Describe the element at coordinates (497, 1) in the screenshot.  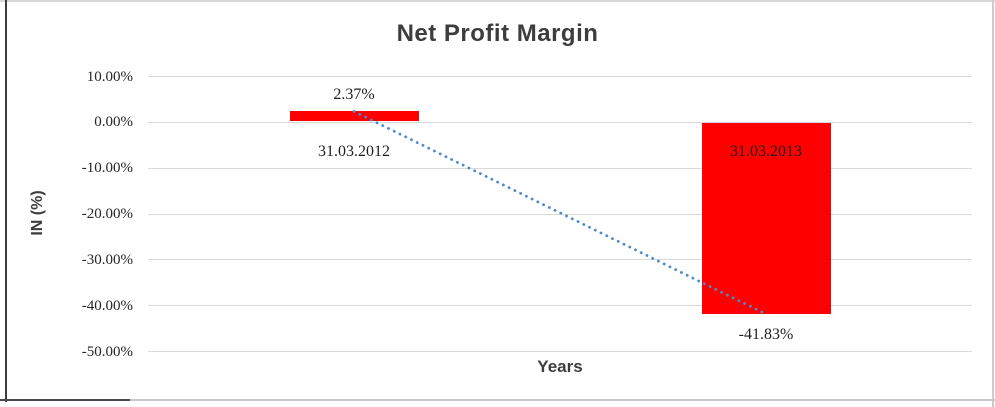
I see `border-top` at that location.